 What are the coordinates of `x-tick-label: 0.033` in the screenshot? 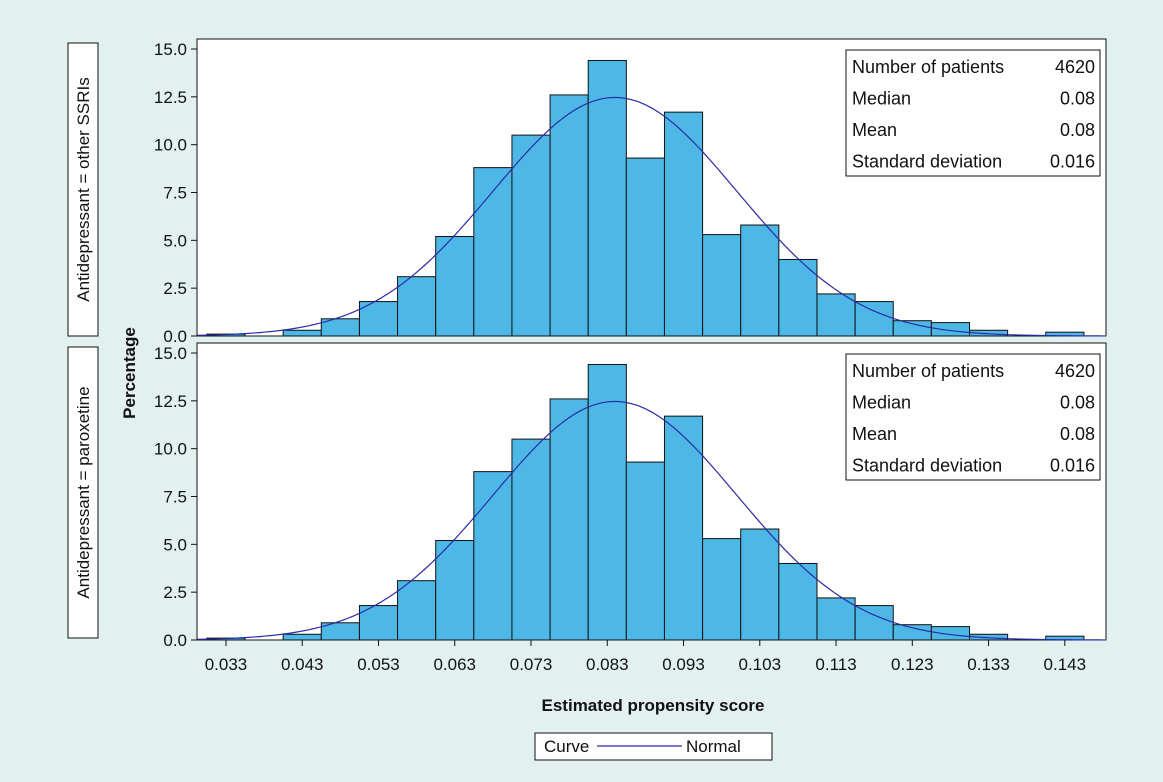 It's located at (226, 664).